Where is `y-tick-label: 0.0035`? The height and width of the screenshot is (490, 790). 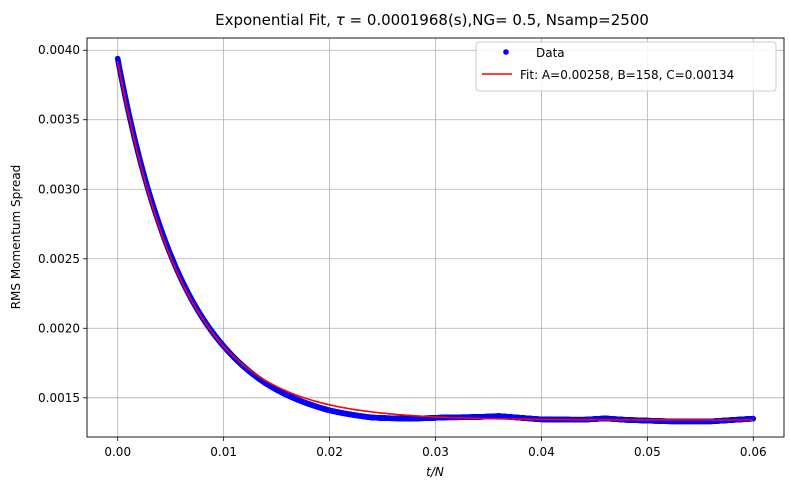 y-tick-label: 0.0035 is located at coordinates (59, 120).